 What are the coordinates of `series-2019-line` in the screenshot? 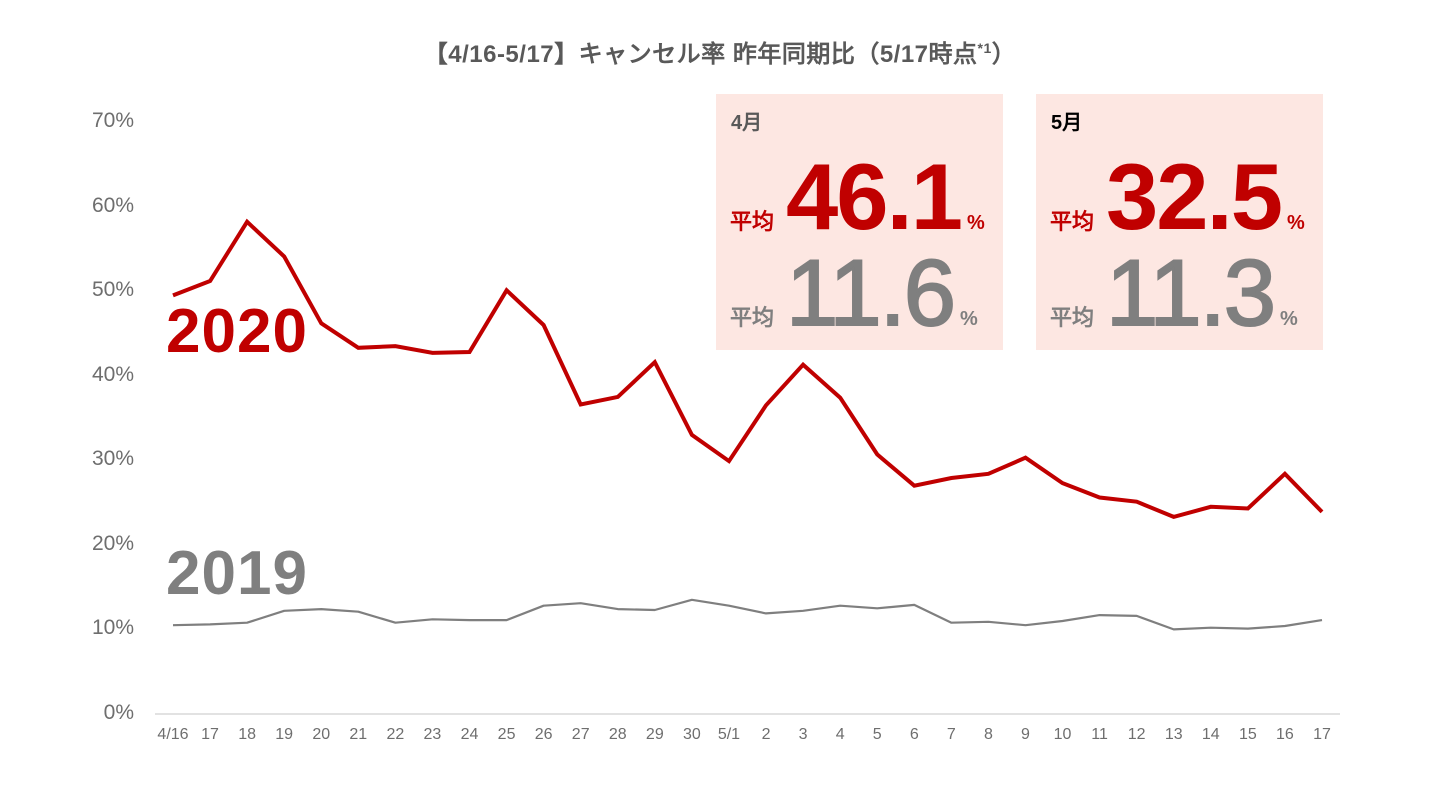 It's located at (747, 614).